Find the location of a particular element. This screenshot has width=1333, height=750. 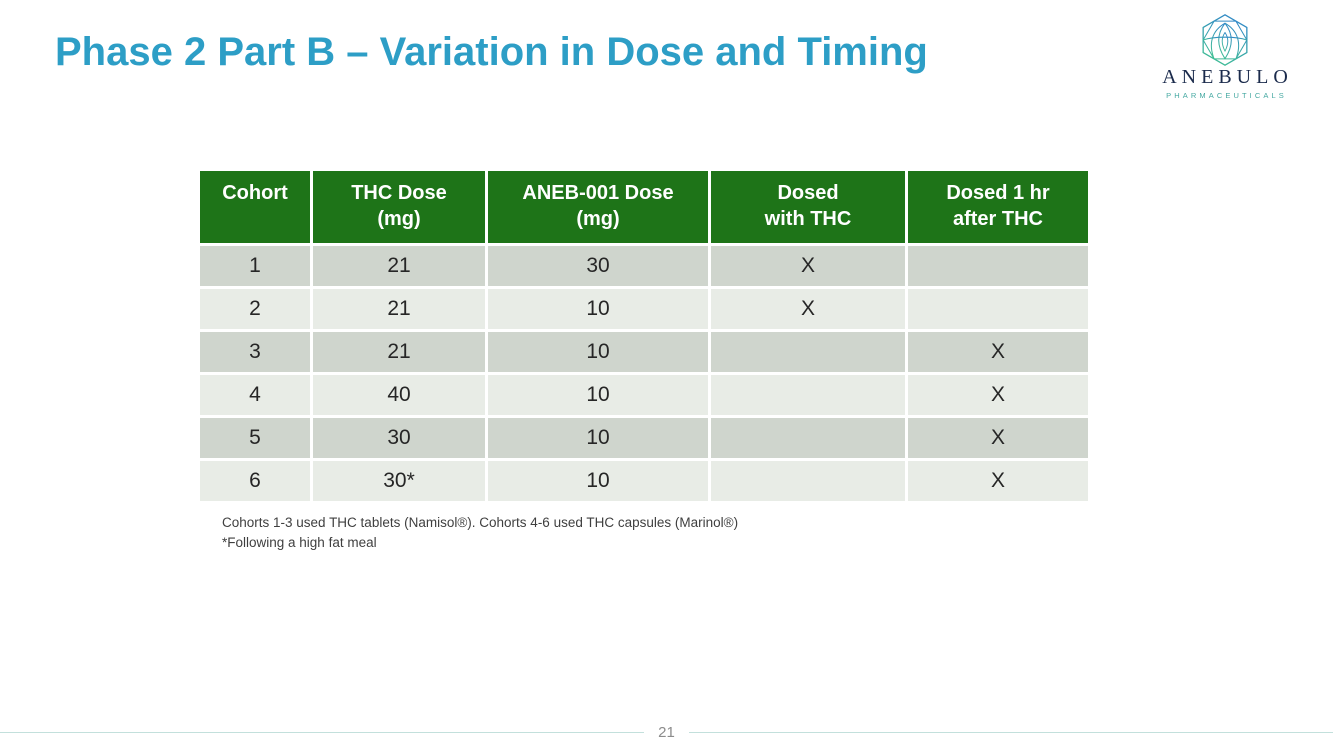

footer-divider-right is located at coordinates (1010, 732).